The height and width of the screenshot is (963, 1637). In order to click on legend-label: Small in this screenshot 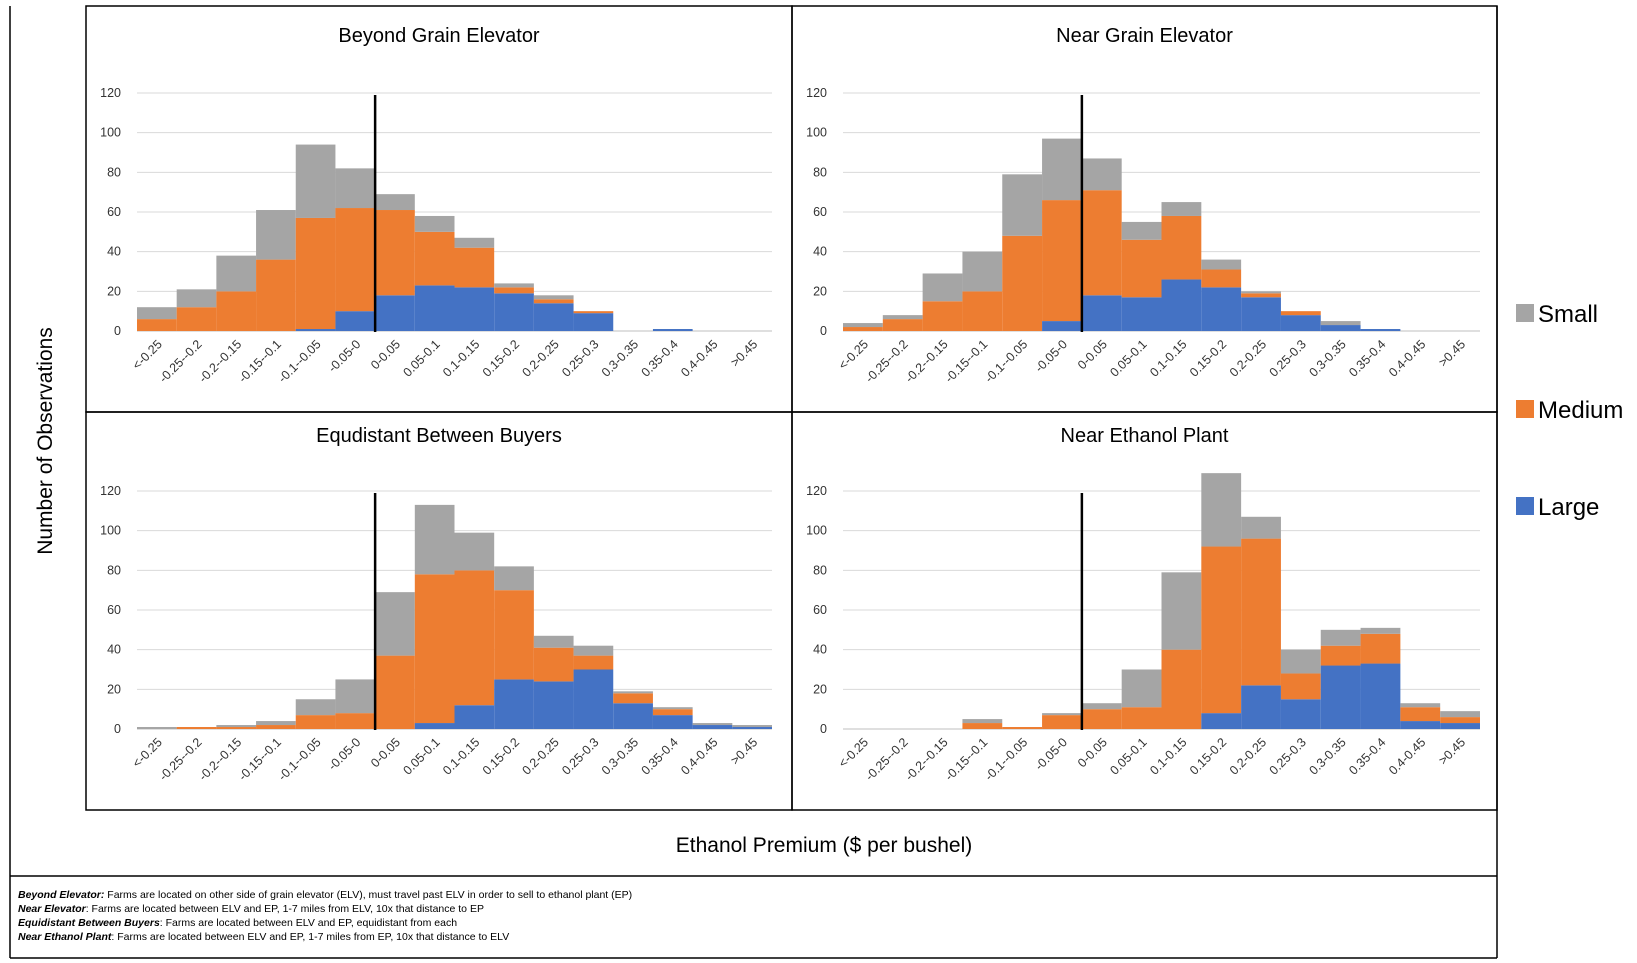, I will do `click(1568, 314)`.